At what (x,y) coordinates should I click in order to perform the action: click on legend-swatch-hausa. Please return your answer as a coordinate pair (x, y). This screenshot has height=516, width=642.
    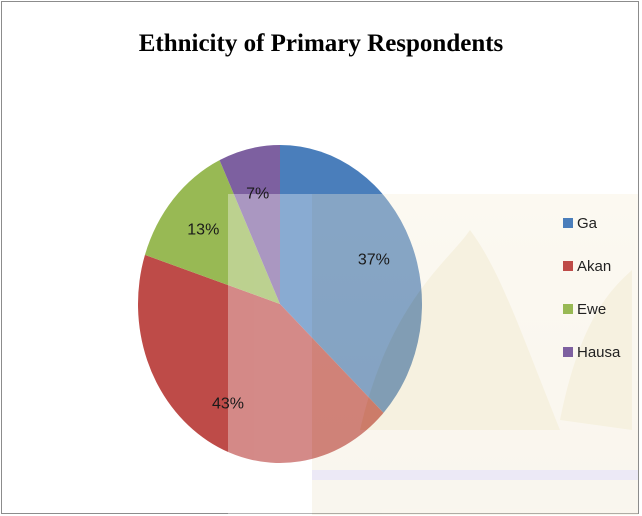
    Looking at the image, I should click on (568, 352).